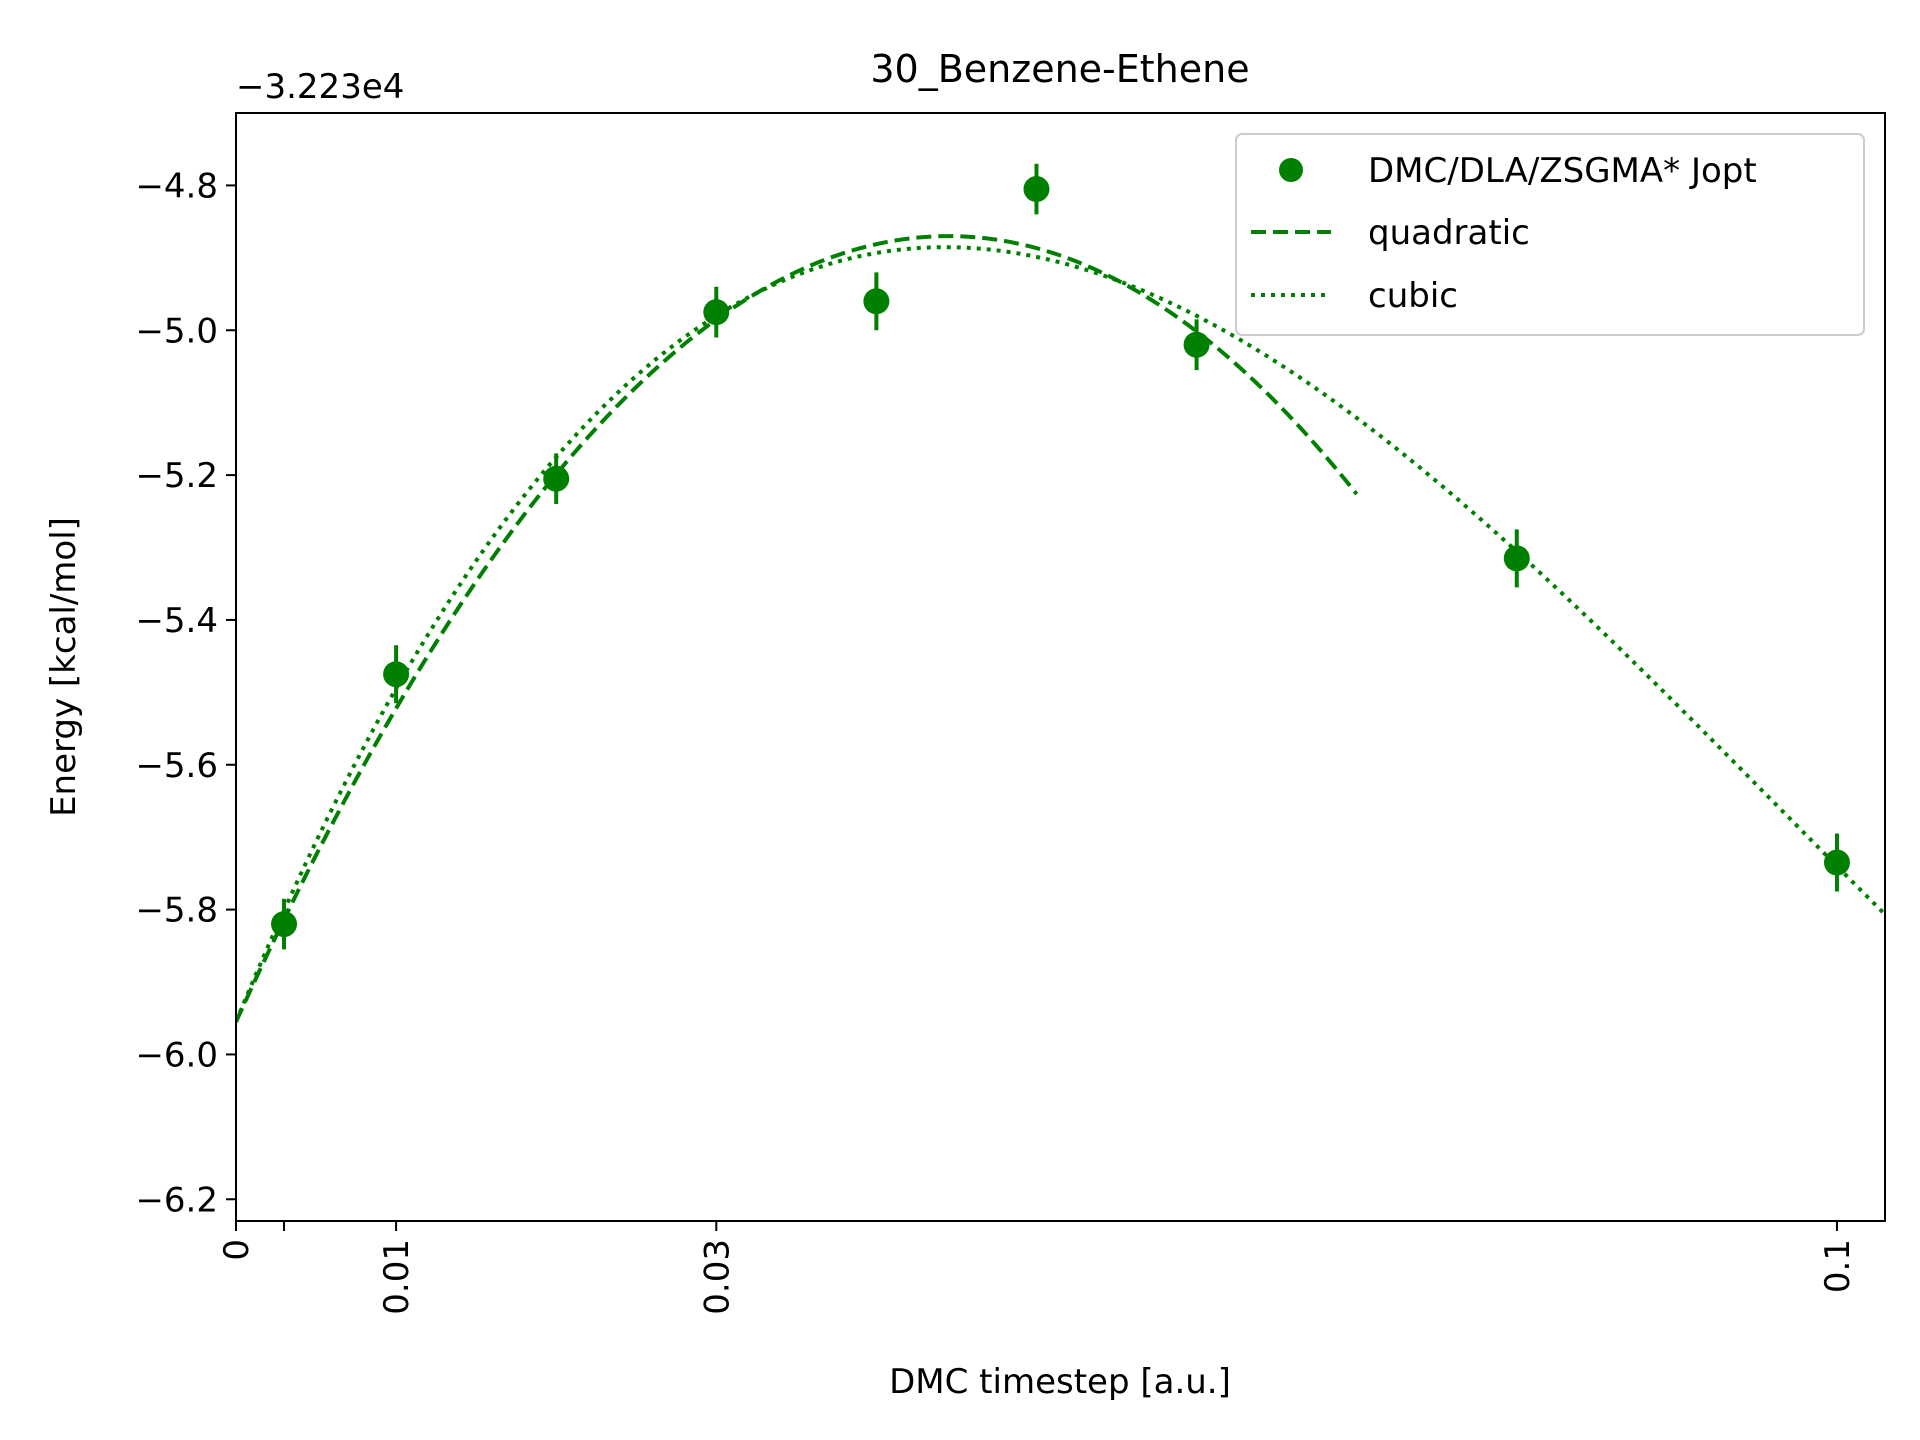  I want to click on x-tick-label: 0, so click(237, 1250).